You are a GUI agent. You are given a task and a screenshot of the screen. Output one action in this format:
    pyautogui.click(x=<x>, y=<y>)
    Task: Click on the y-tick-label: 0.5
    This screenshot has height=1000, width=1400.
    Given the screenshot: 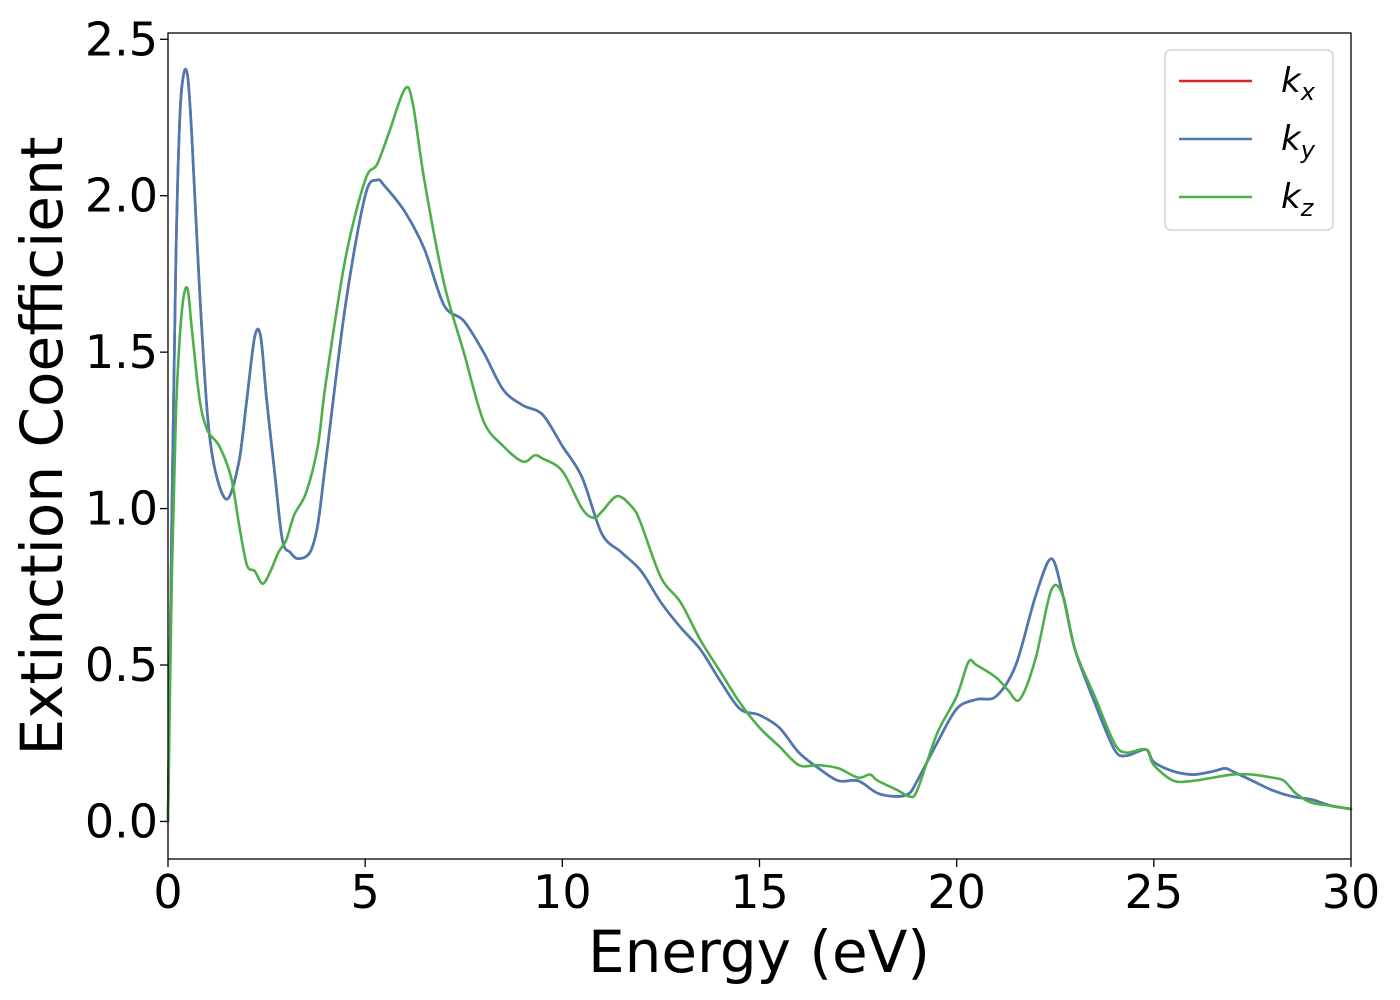 What is the action you would take?
    pyautogui.click(x=121, y=665)
    